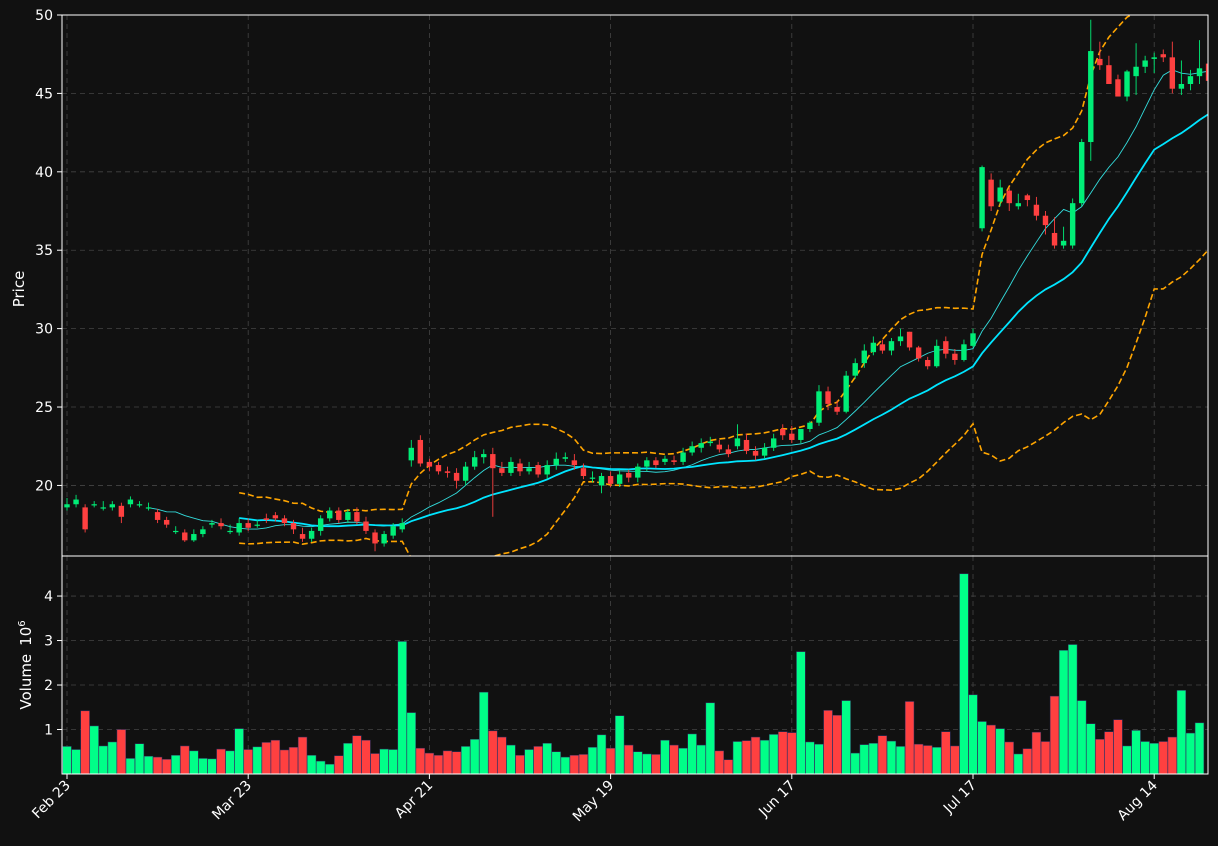 Image resolution: width=1218 pixels, height=846 pixels. Describe the element at coordinates (44, 330) in the screenshot. I see `price-y-tick-label: 30` at that location.